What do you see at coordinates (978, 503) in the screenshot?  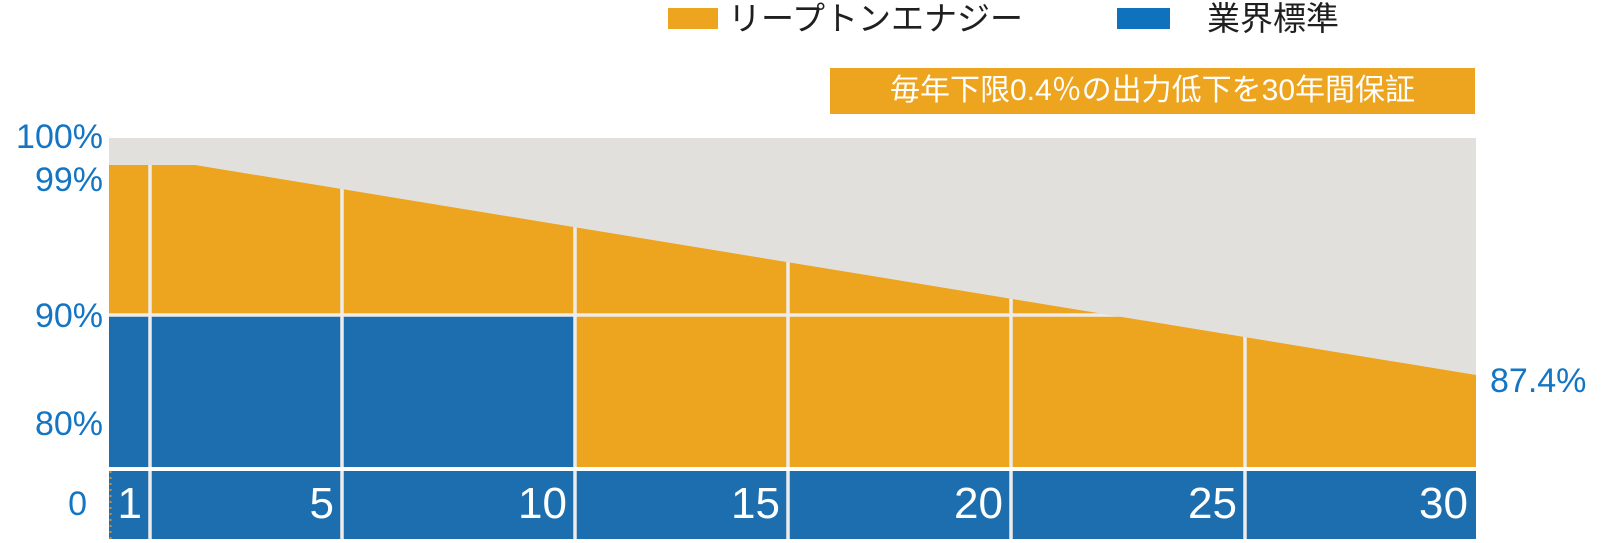 I see `x-axis-tick-year-20: 20` at bounding box center [978, 503].